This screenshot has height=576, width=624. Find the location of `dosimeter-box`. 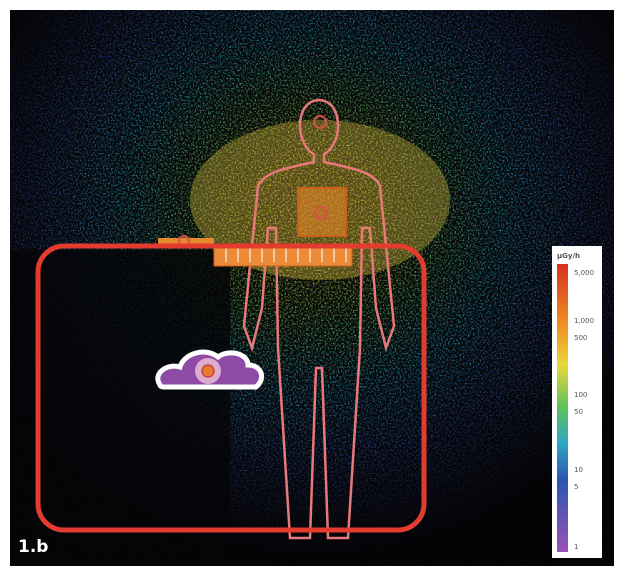

dosimeter-box is located at coordinates (322, 212).